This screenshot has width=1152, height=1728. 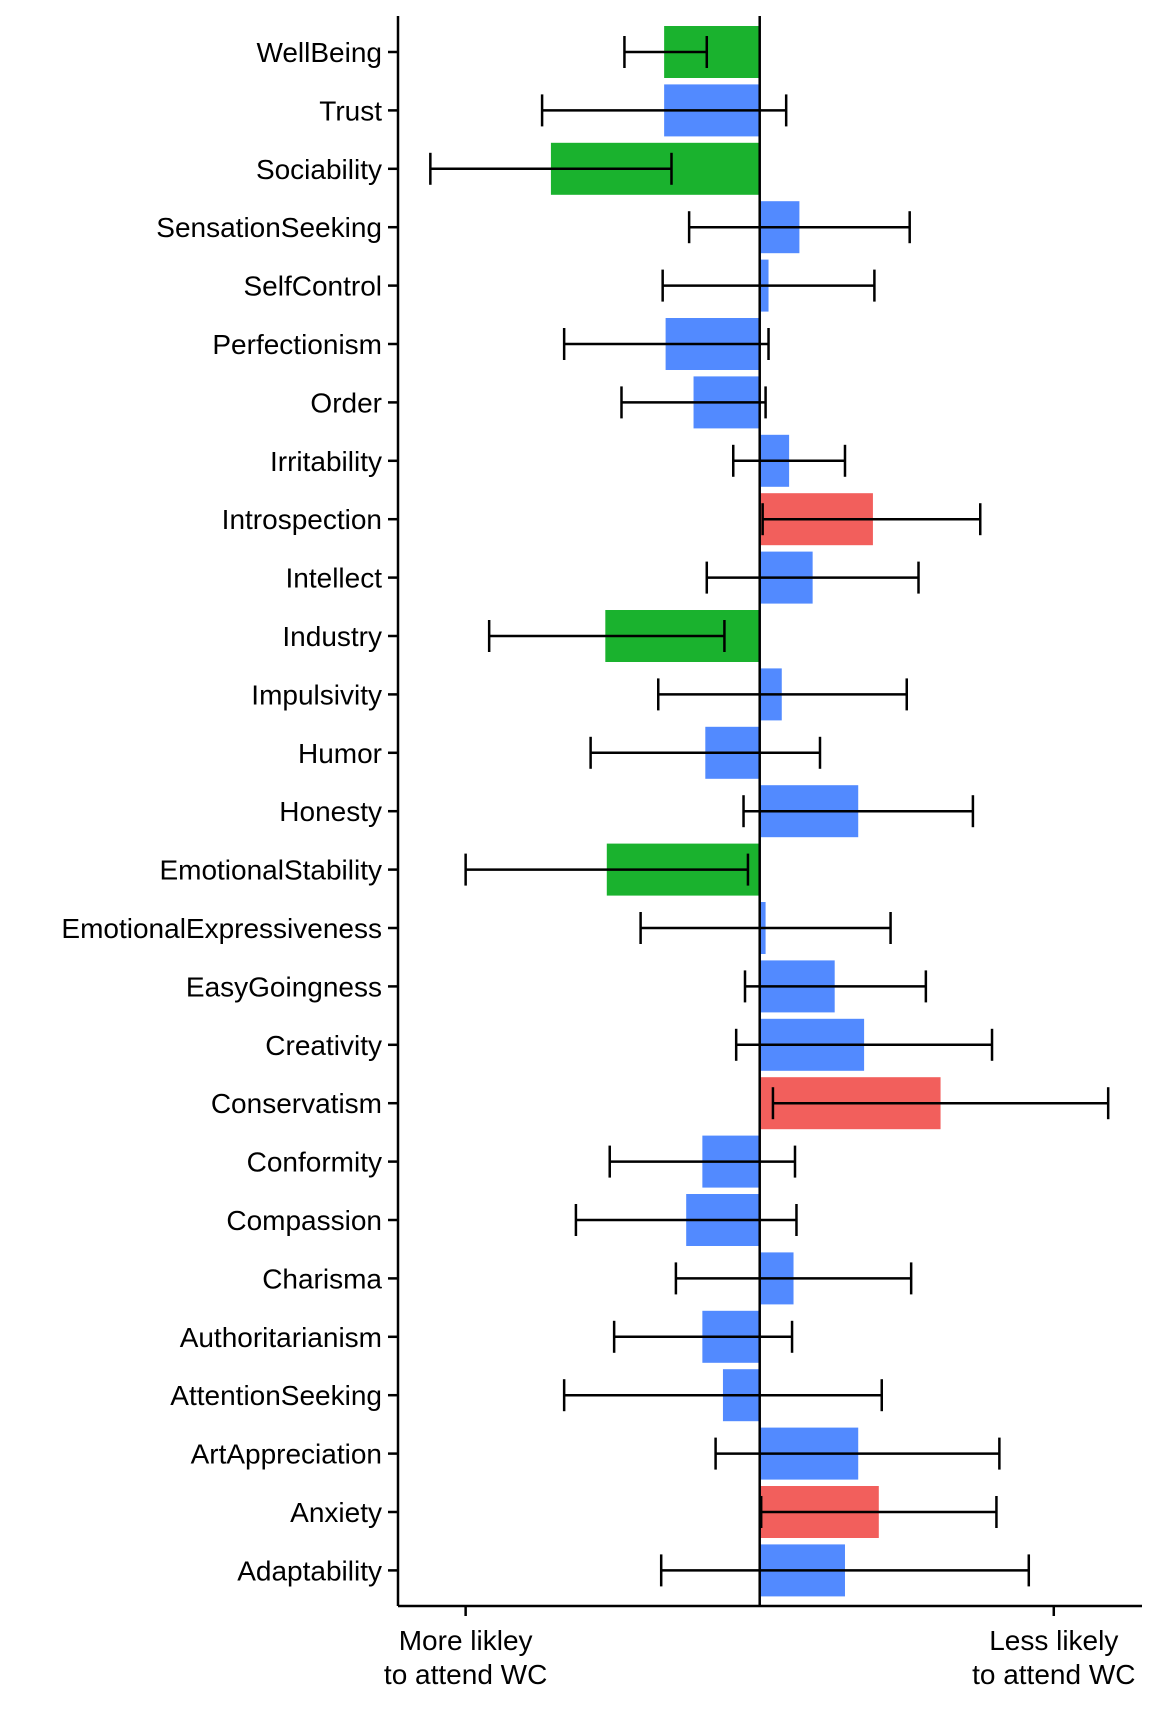 I want to click on y-tick-label-compassion: Compassion, so click(x=304, y=1220).